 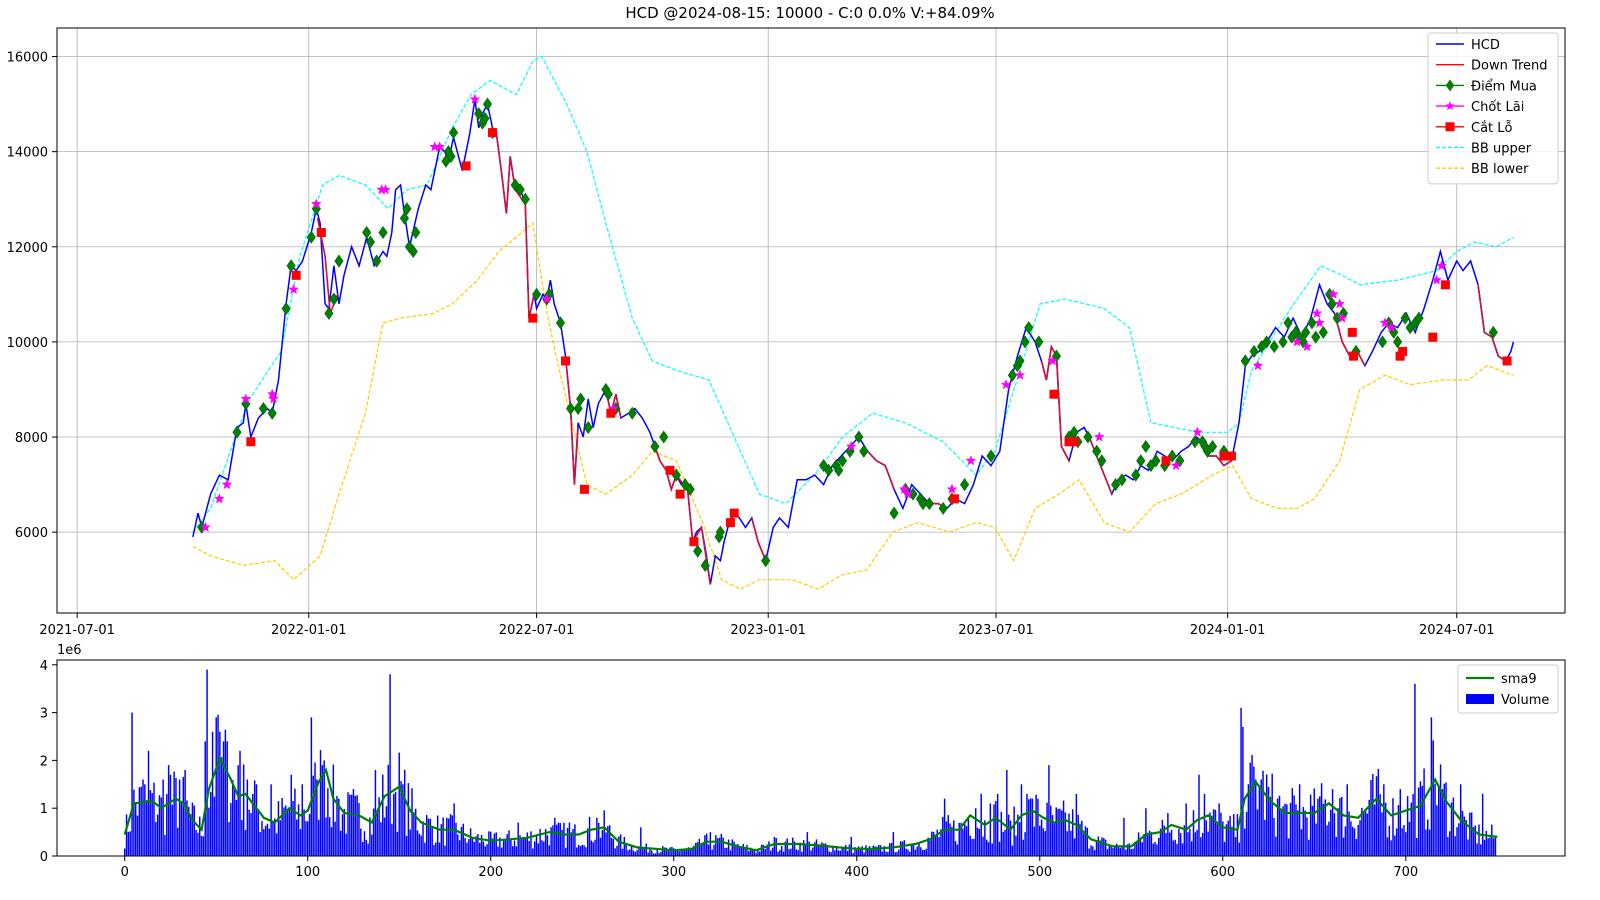 What do you see at coordinates (1508, 689) in the screenshot?
I see `volume-legend: sma9 Volume` at bounding box center [1508, 689].